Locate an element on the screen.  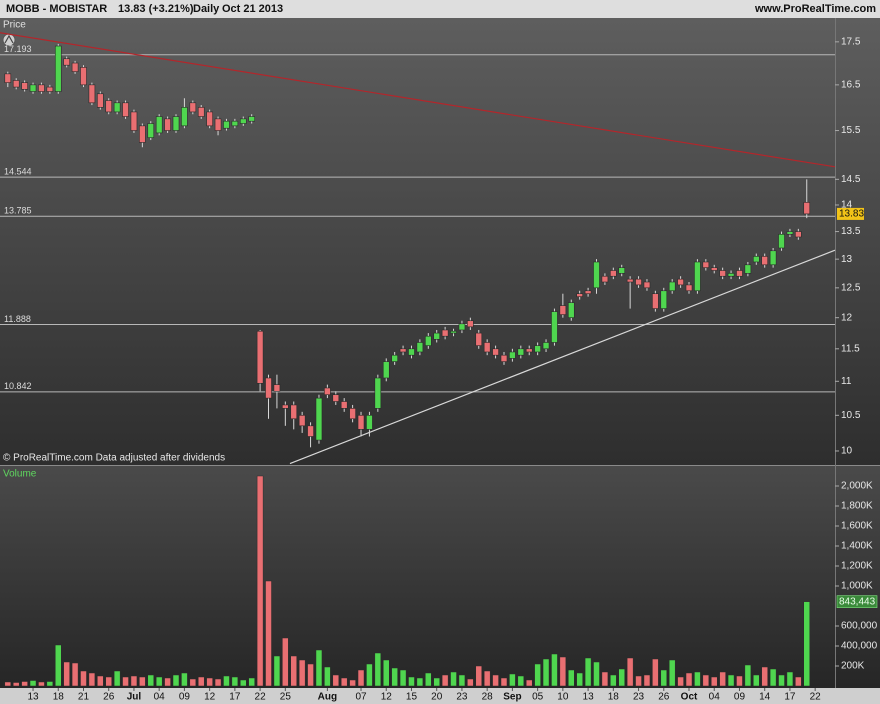
logo-mark is located at coordinates (9, 39).